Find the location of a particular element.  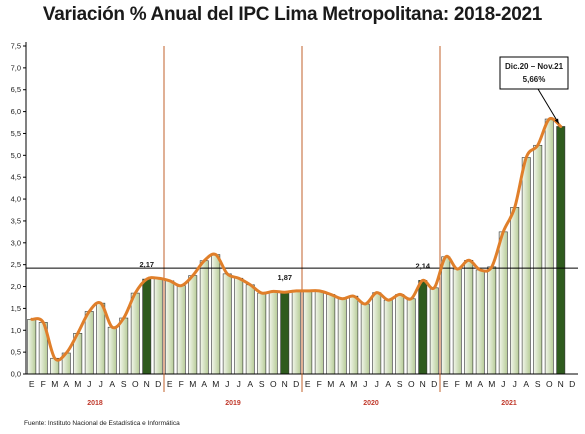

annotation-arrowhead is located at coordinates (556, 121).